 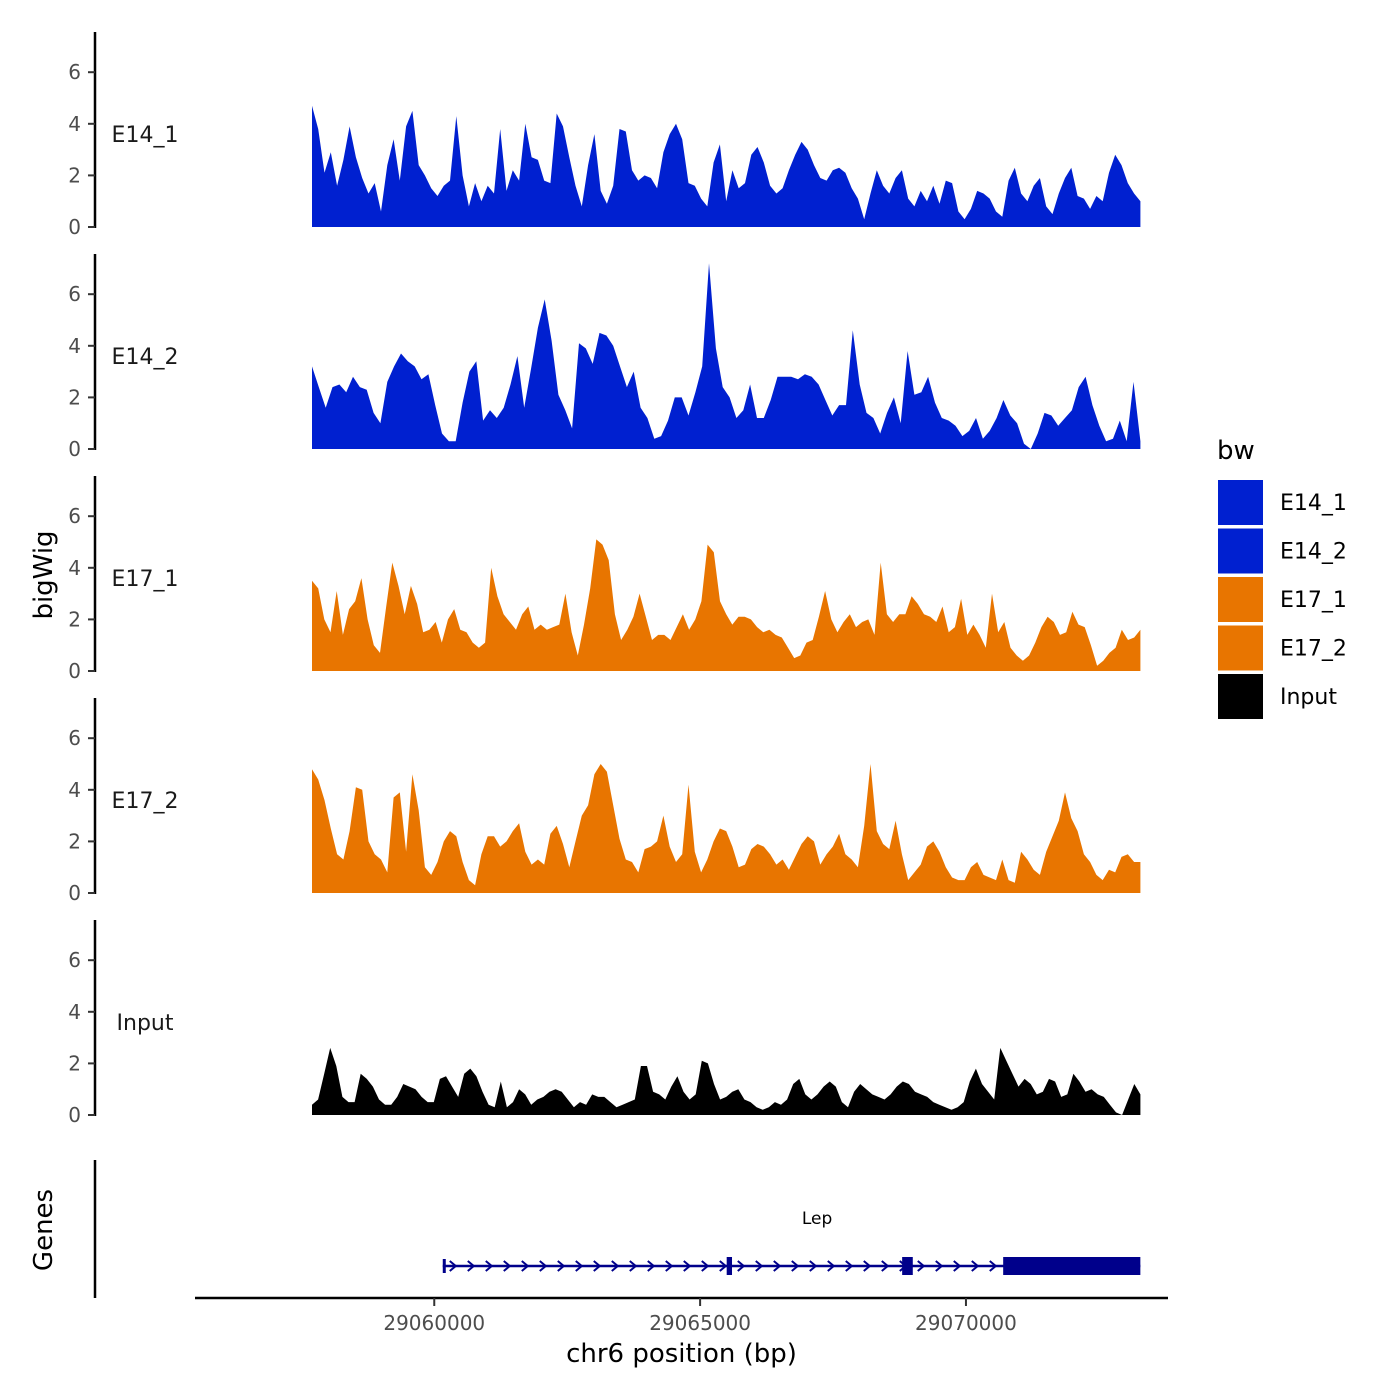 I want to click on legend-entries: E14_1 E14_2 E17_1 E17_2 Input, so click(x=1282, y=599).